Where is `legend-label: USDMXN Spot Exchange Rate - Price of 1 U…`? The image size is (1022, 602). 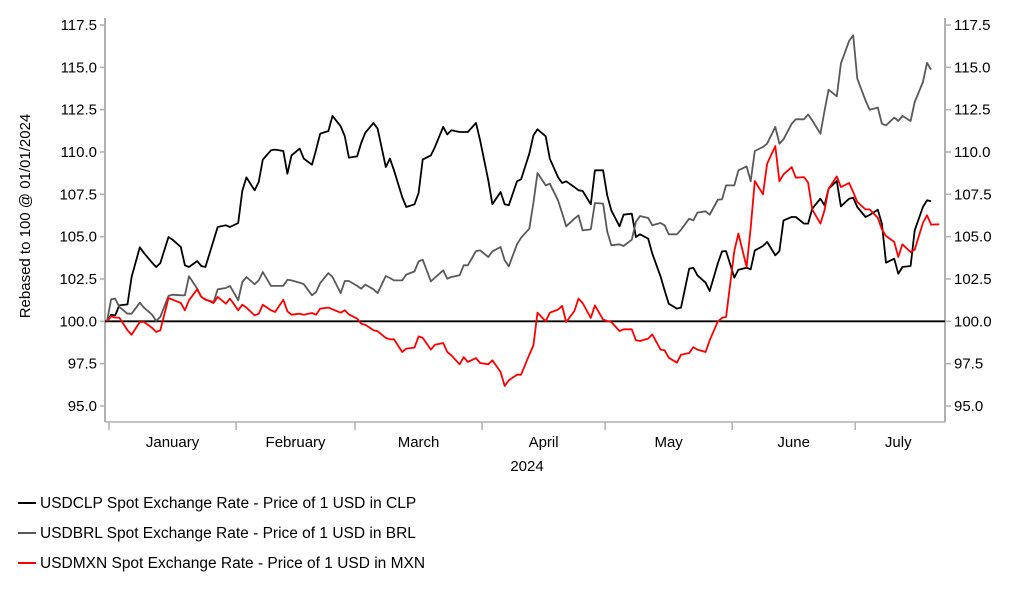 legend-label: USDMXN Spot Exchange Rate - Price of 1 U… is located at coordinates (232, 563).